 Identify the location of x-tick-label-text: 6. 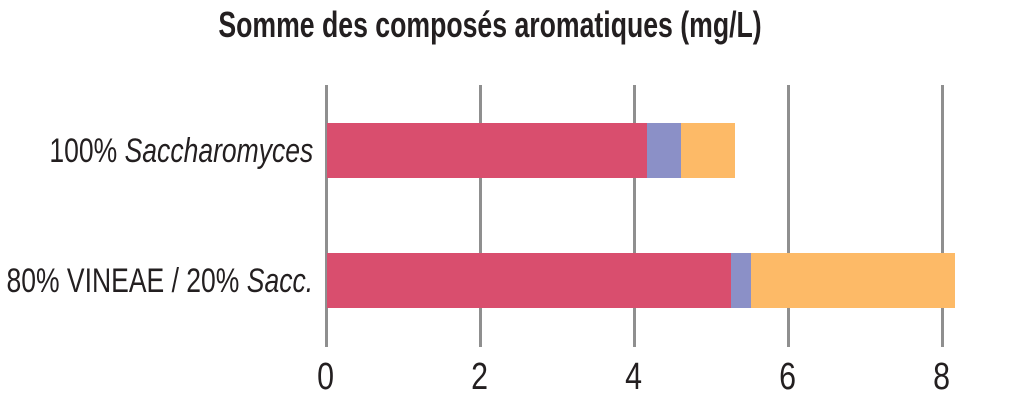
(788, 377).